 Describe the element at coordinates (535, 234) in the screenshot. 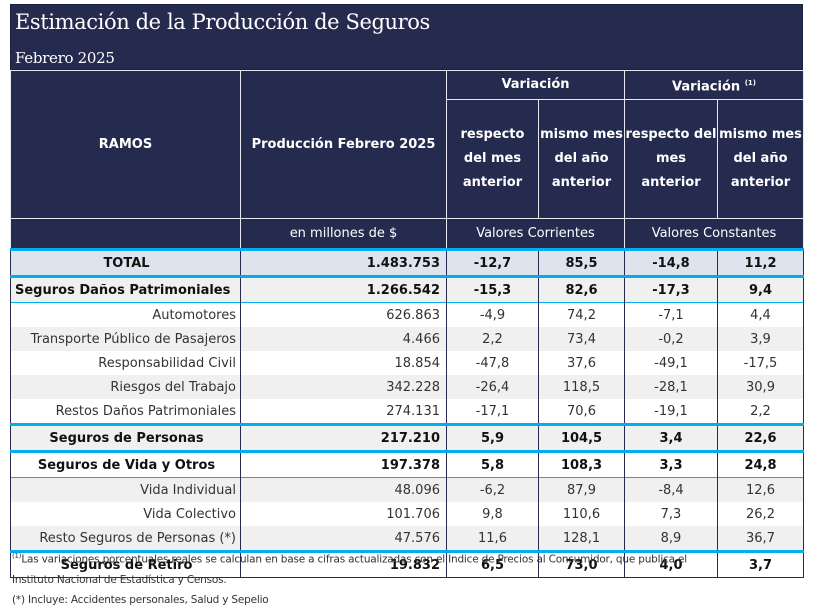

I see `header-unit-corrientes: Valores Corrientes` at that location.